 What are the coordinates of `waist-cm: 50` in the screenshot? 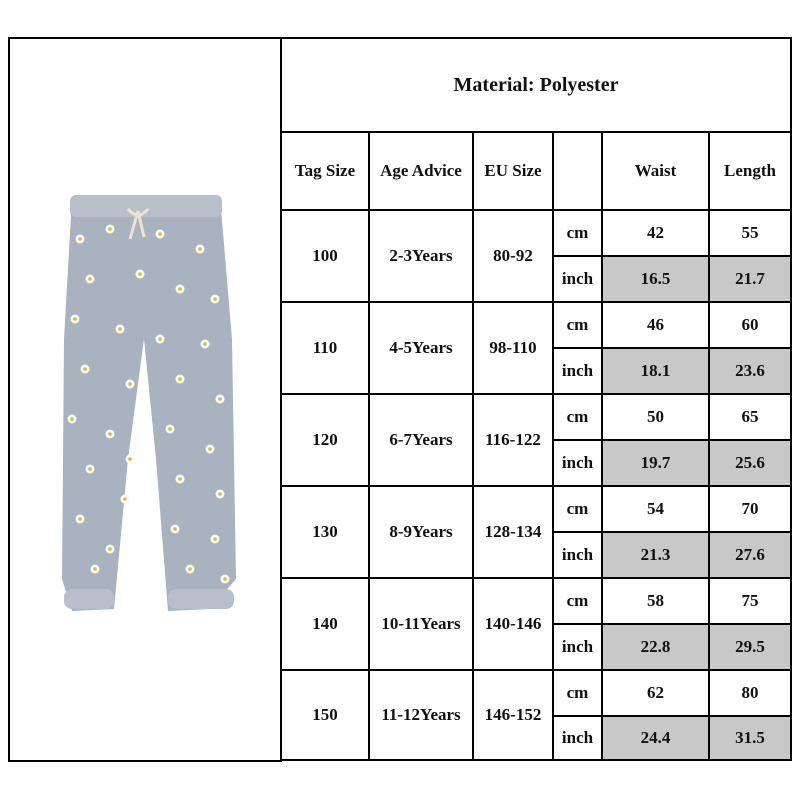 It's located at (656, 418).